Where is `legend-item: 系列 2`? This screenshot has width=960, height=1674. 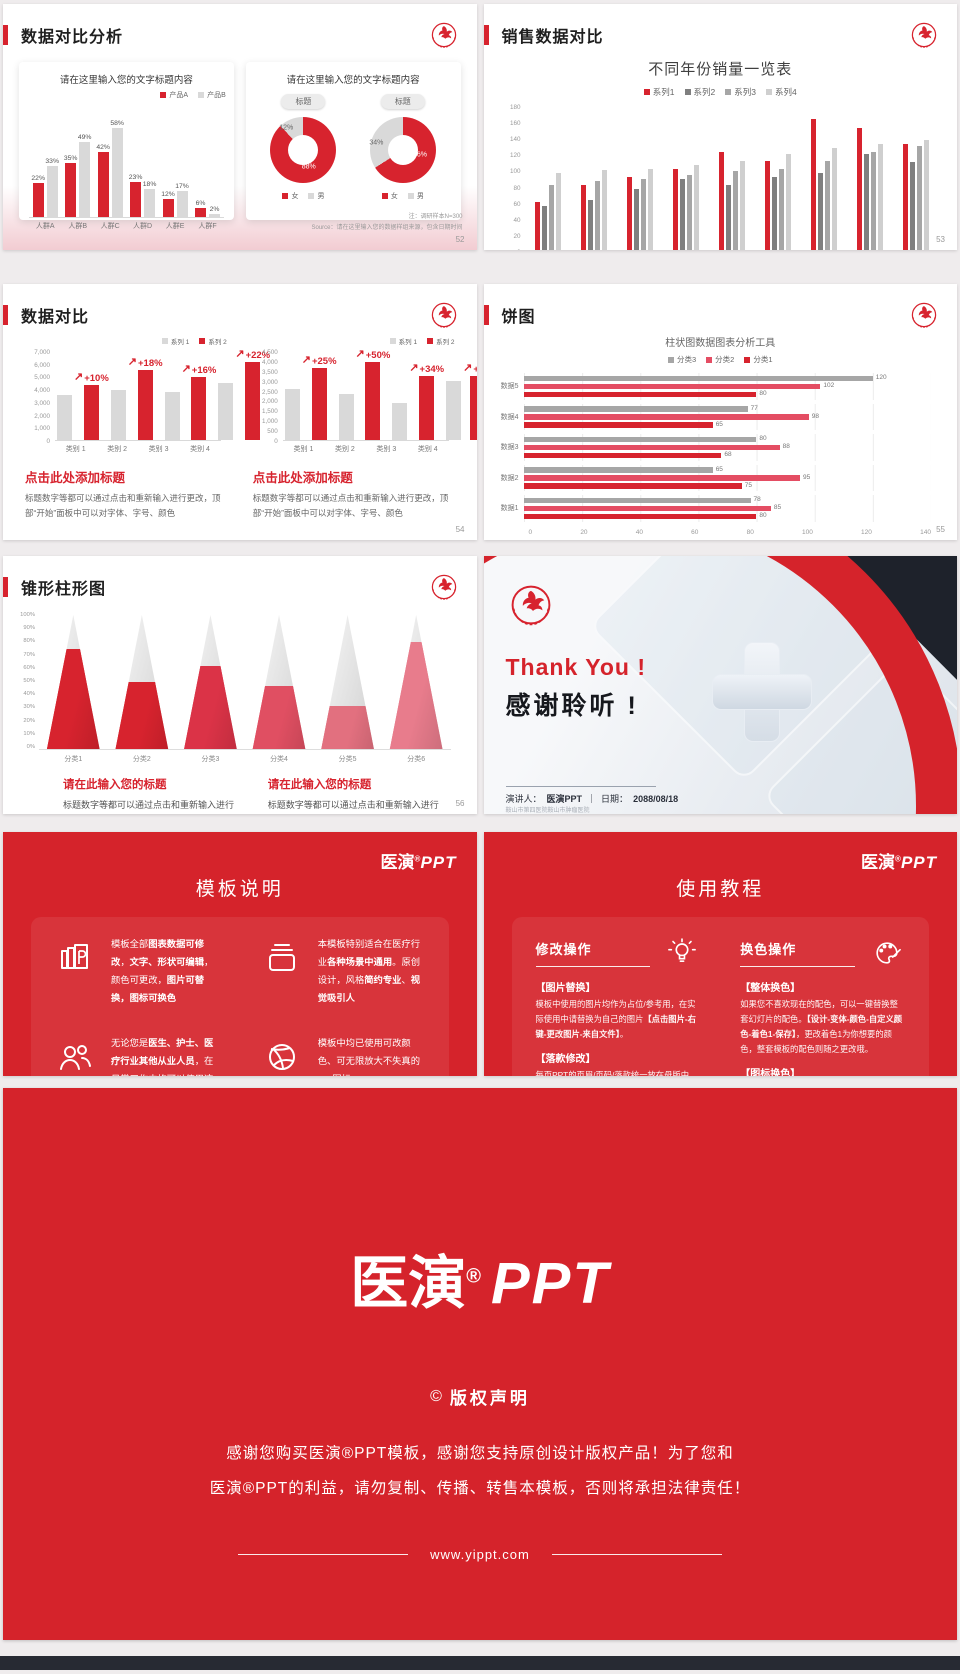
legend-item: 系列 2 is located at coordinates (213, 341).